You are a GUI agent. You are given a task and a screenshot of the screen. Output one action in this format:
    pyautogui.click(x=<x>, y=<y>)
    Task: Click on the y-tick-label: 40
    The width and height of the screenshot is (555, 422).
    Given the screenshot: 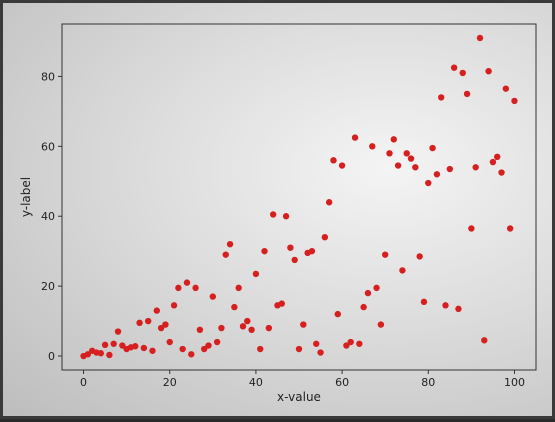 What is the action you would take?
    pyautogui.click(x=48, y=216)
    